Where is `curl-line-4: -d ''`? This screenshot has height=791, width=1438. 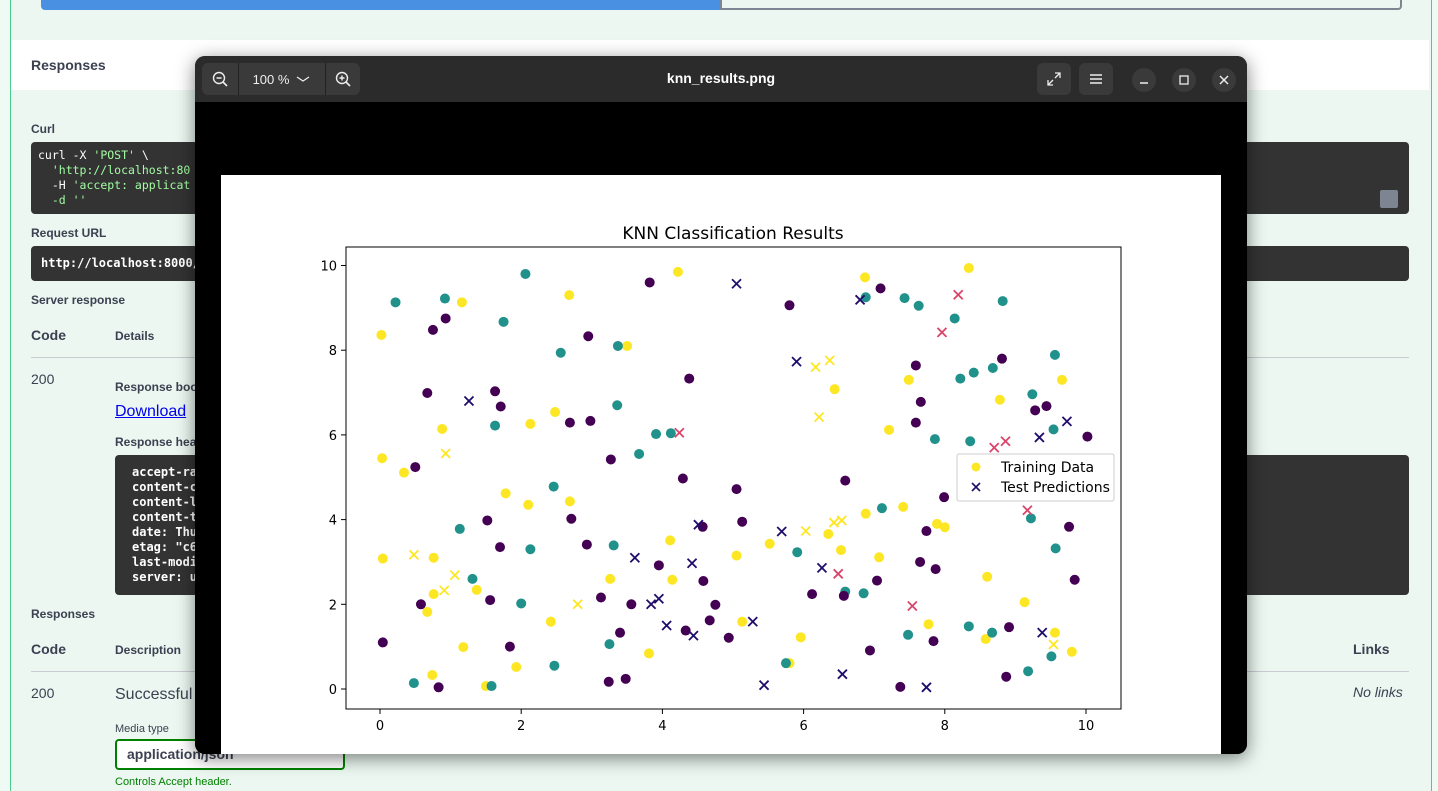 curl-line-4: -d '' is located at coordinates (62, 200).